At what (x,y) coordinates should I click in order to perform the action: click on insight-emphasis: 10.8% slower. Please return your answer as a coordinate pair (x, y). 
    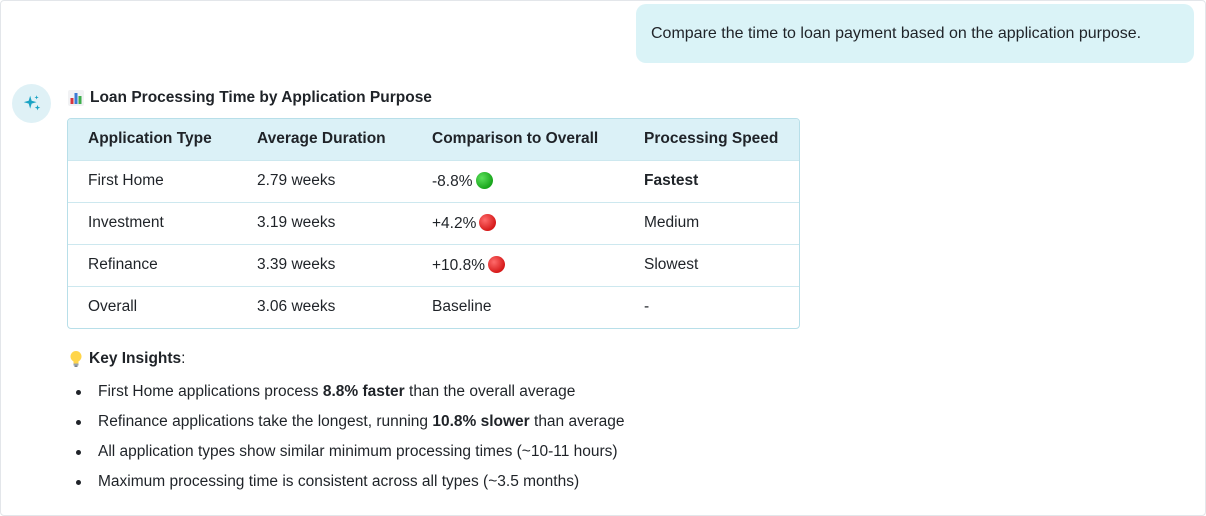
    Looking at the image, I should click on (481, 421).